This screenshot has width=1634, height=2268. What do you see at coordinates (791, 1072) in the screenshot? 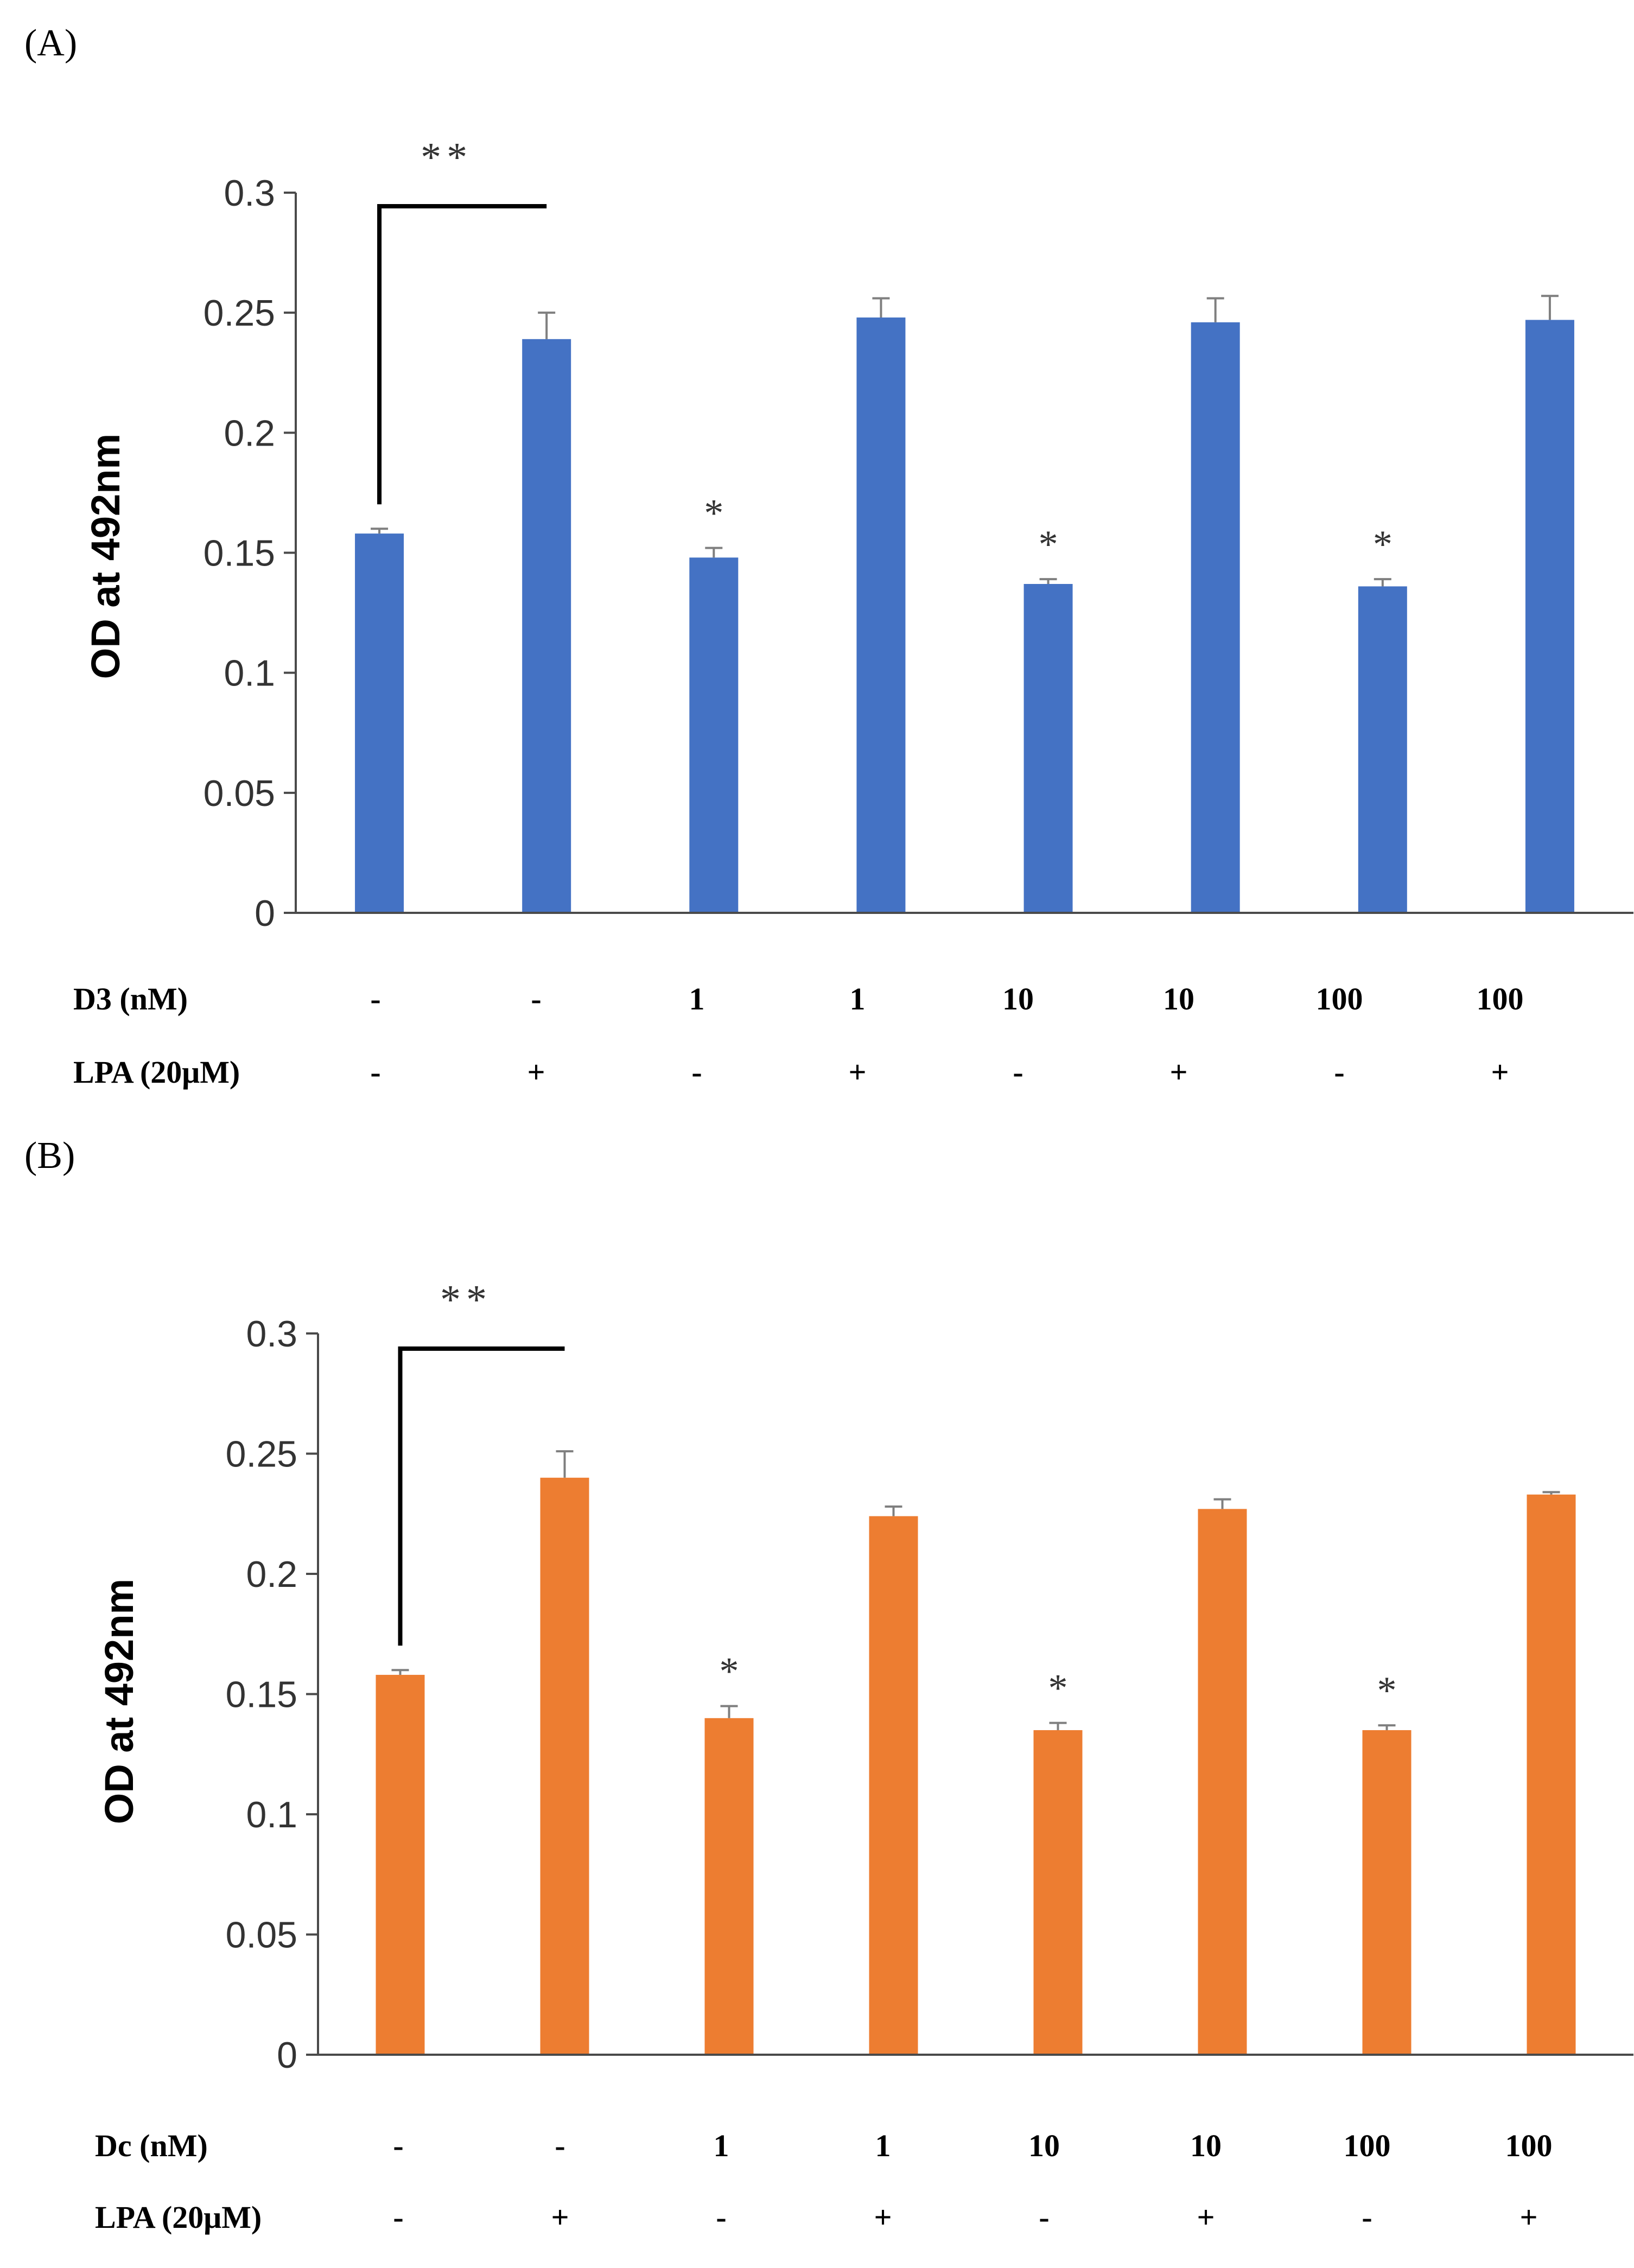
I see `panel-a-row-2: LPA (20μM) - + - + - + - +` at bounding box center [791, 1072].